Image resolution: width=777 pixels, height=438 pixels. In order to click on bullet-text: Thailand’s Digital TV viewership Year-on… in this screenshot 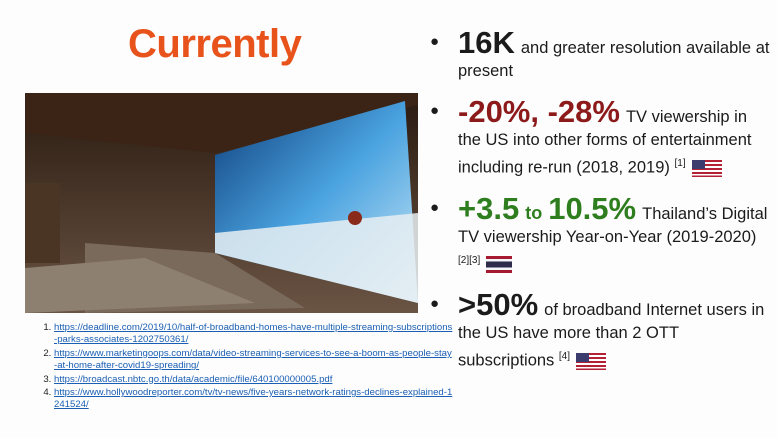, I will do `click(613, 225)`.